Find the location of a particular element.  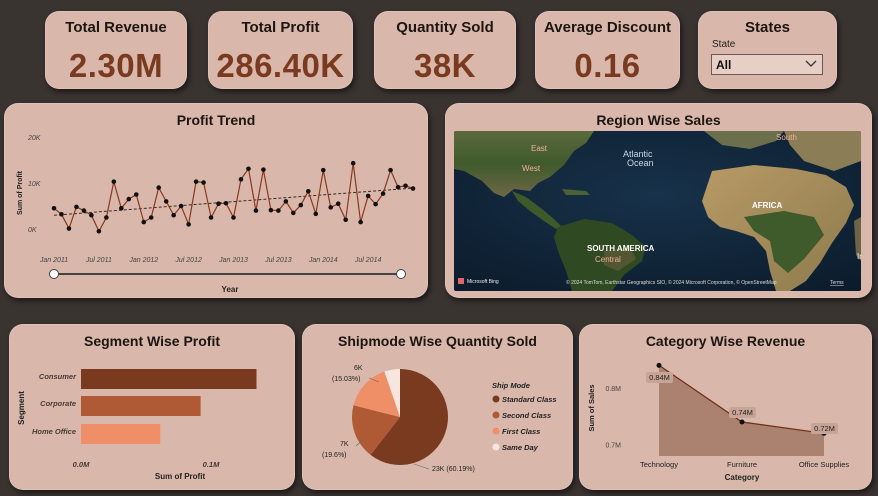

panel-title: Region Wise Sales is located at coordinates (658, 120).